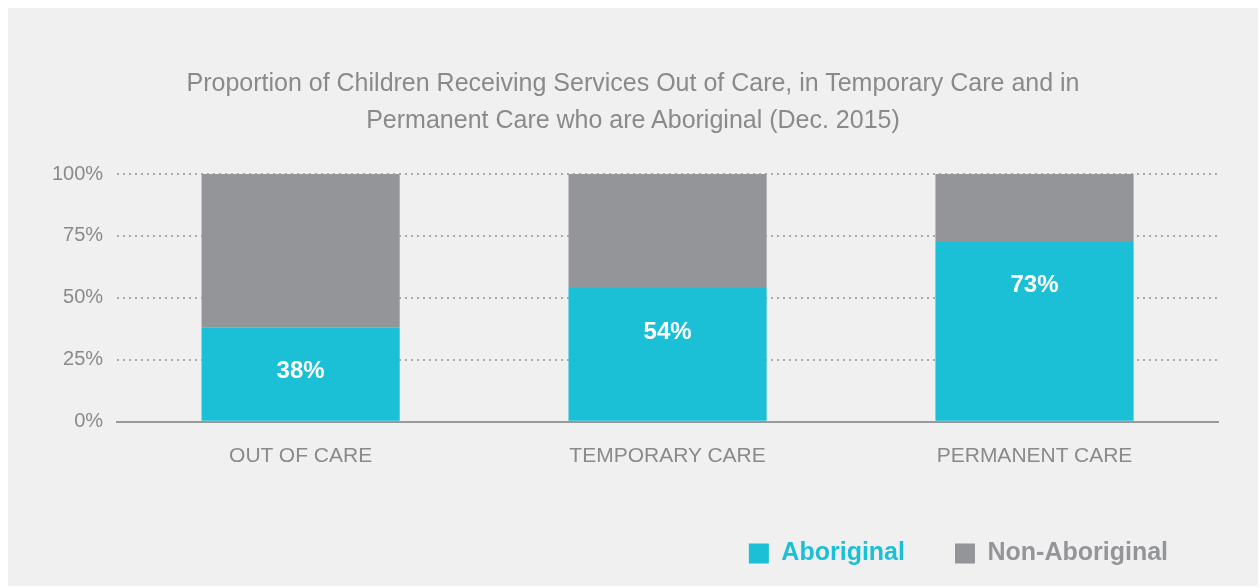  I want to click on y-tick-label: 100%, so click(78, 172).